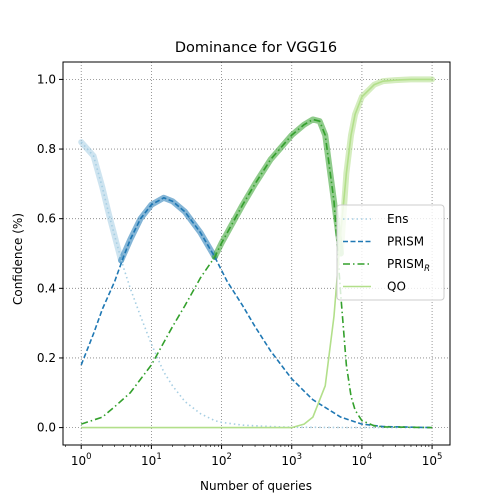 This screenshot has height=500, width=500. What do you see at coordinates (432, 460) in the screenshot?
I see `x-tick-label: 10⁵` at bounding box center [432, 460].